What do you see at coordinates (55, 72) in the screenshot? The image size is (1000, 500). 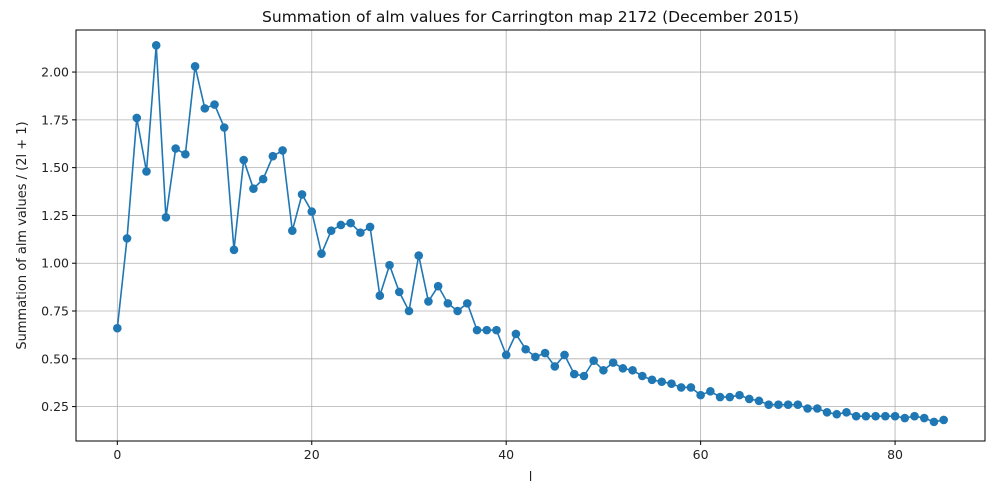 I see `y-tick-label: 2.00` at bounding box center [55, 72].